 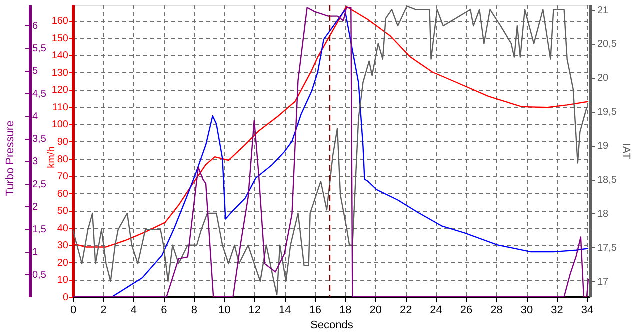 I want to click on x-tick-label: 4, so click(x=134, y=310).